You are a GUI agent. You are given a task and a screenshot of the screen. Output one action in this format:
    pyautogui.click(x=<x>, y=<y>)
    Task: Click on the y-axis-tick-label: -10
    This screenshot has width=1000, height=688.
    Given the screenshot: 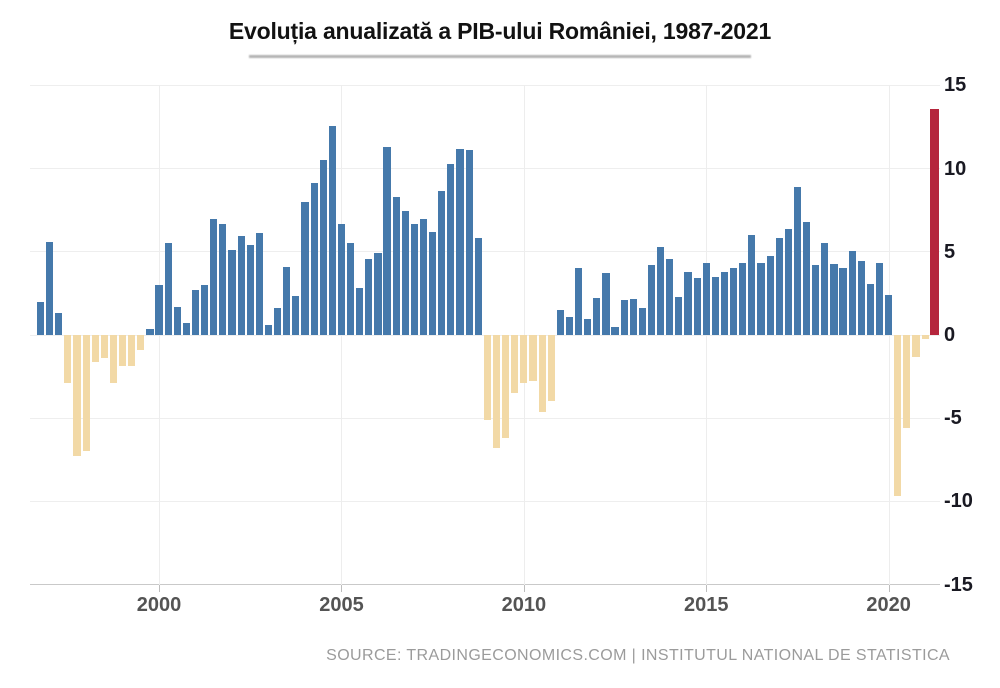 What is the action you would take?
    pyautogui.click(x=958, y=501)
    